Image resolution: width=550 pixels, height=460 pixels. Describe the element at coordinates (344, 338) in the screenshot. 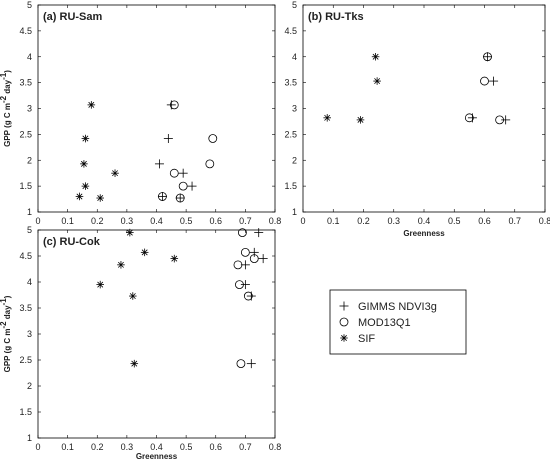

I see `legend-marker-star` at that location.